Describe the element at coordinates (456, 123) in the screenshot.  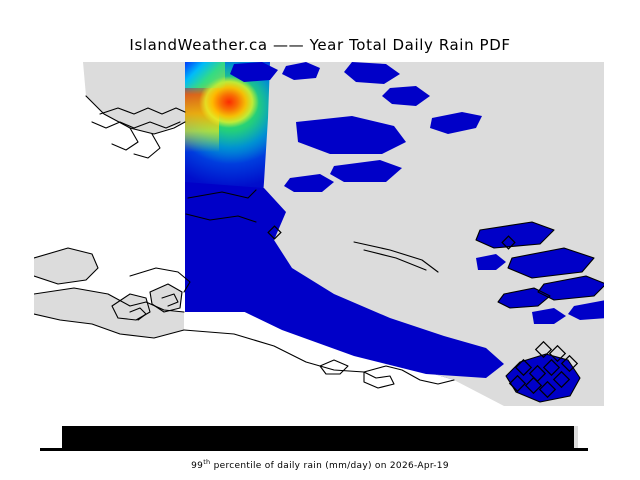
I see `island-arc` at that location.